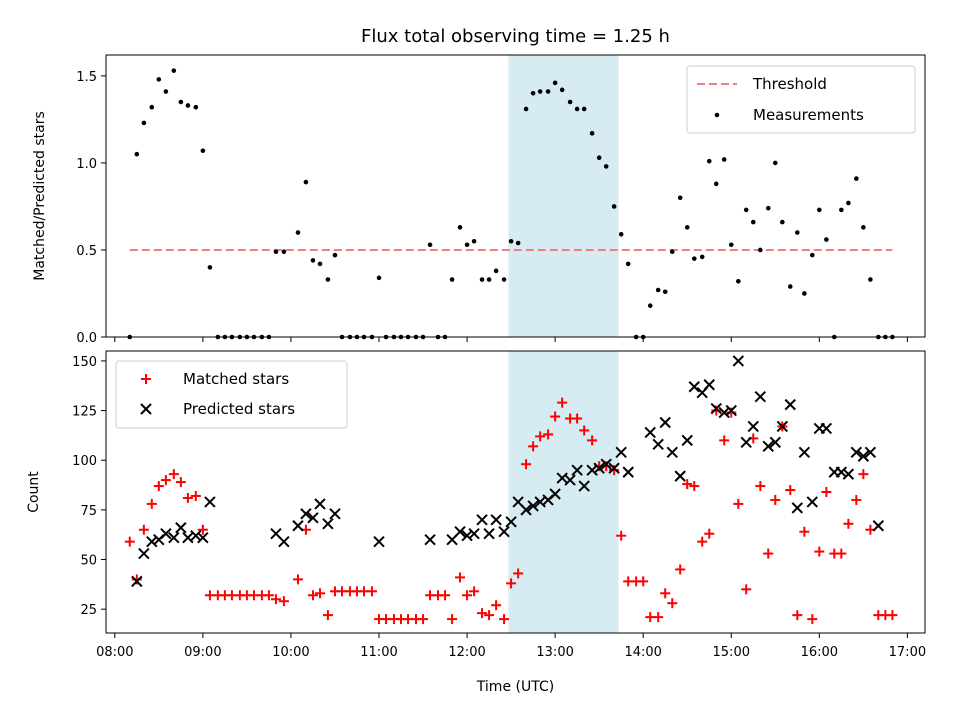 This screenshot has width=960, height=720. What do you see at coordinates (146, 379) in the screenshot?
I see `legend-matched-marker` at bounding box center [146, 379].